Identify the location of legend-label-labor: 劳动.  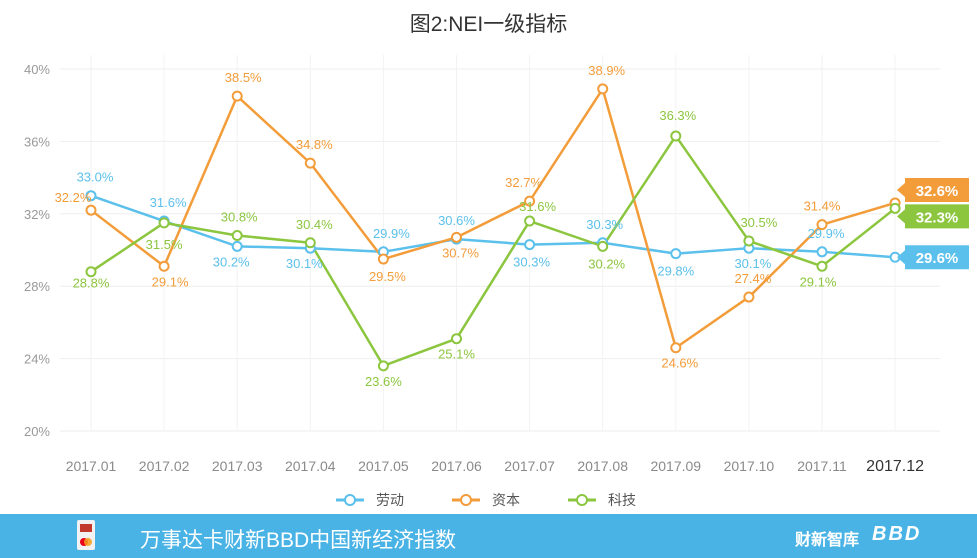
(390, 500).